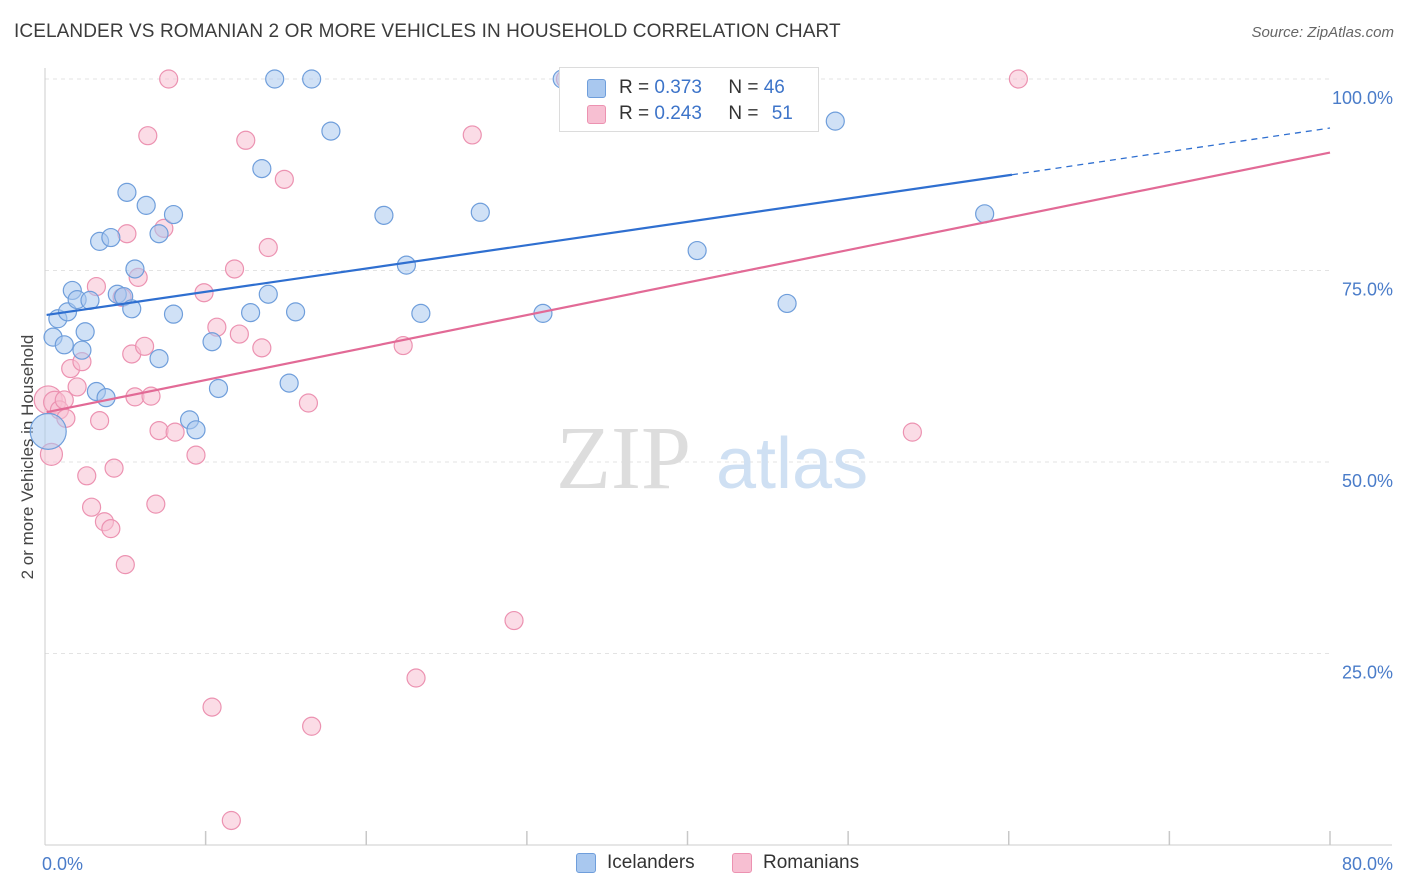  What do you see at coordinates (811, 862) in the screenshot?
I see `legend-label-romanians: Romanians` at bounding box center [811, 862].